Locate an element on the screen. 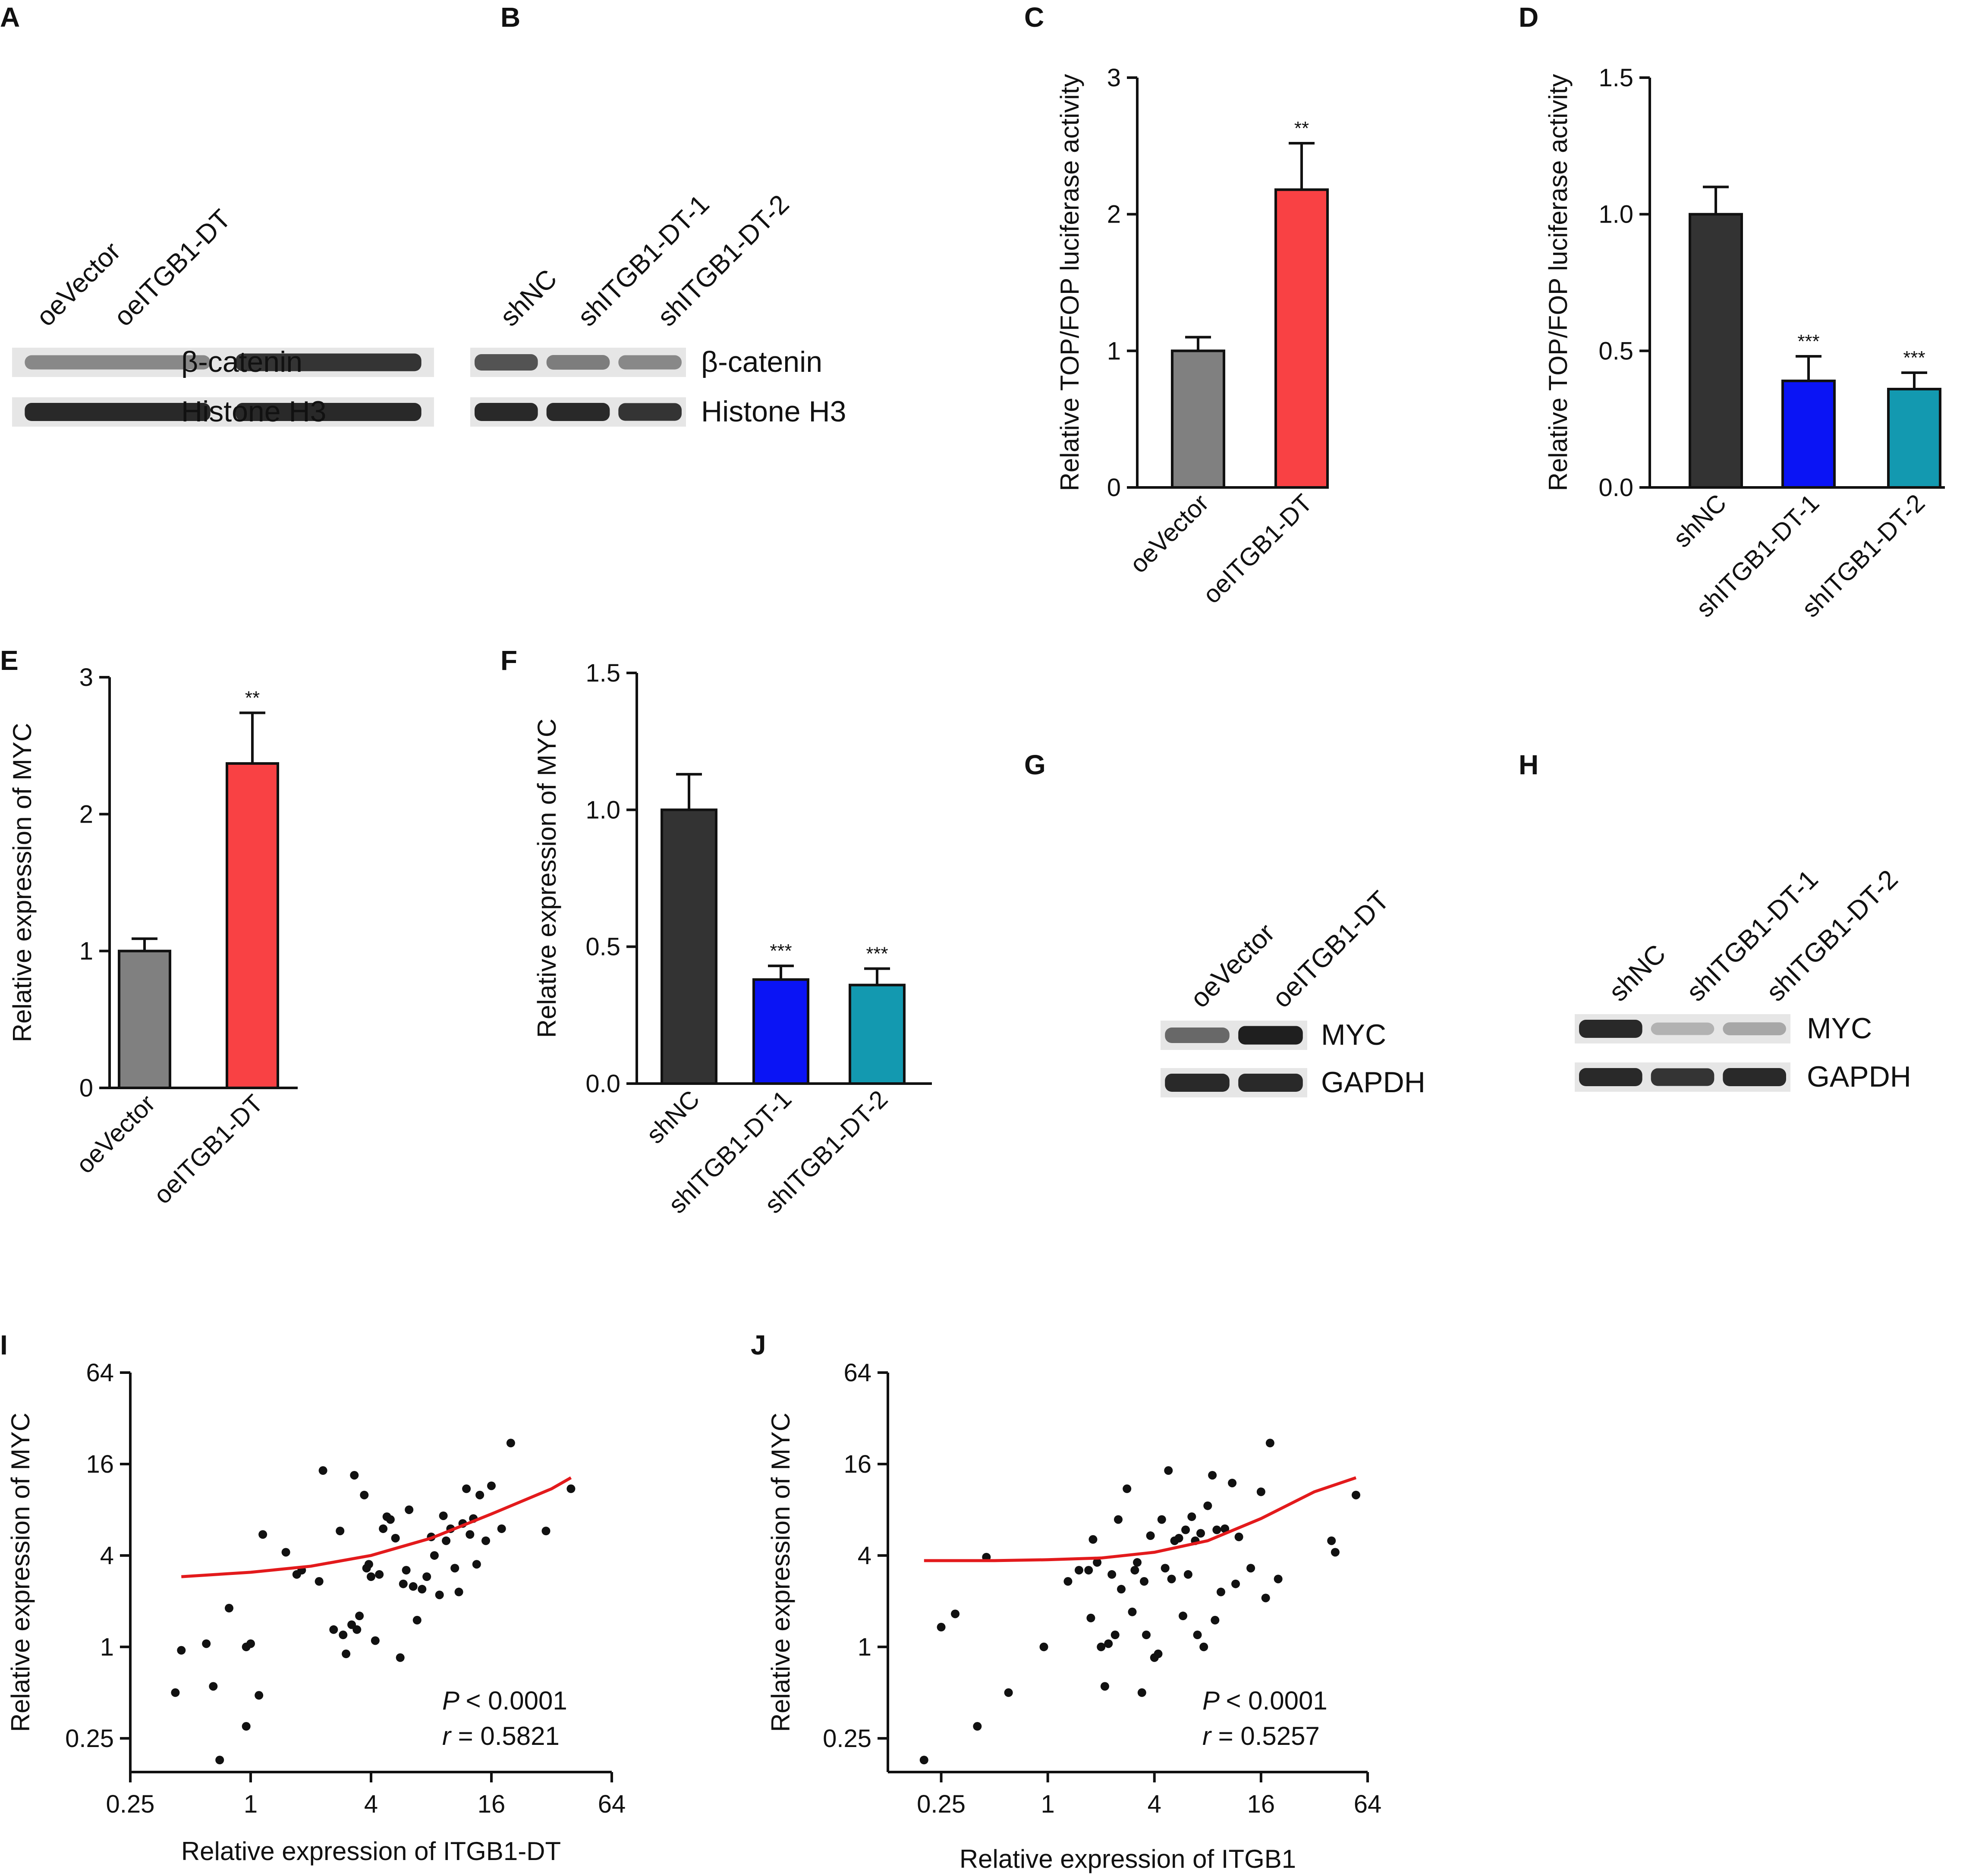 Image resolution: width=1963 pixels, height=1876 pixels. x-tick-label: 4 is located at coordinates (1154, 1804).